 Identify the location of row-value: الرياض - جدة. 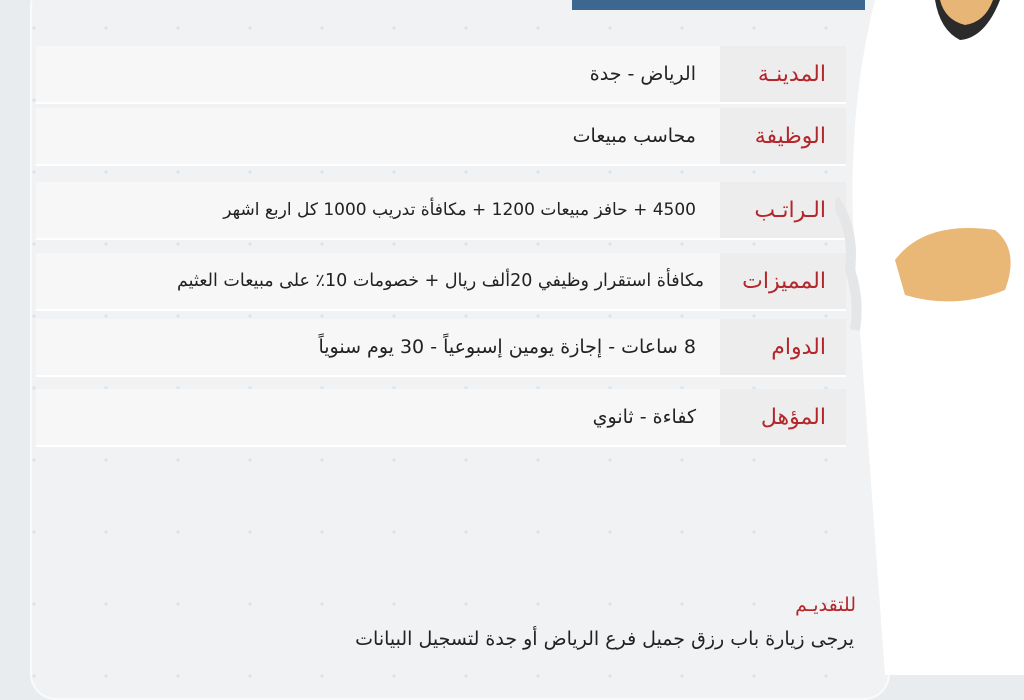
(655, 74).